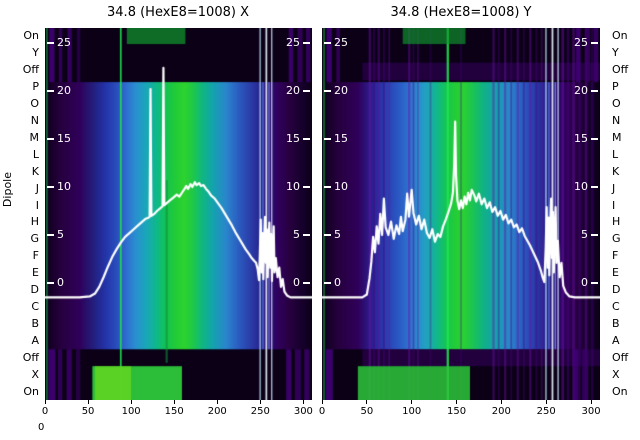 The height and width of the screenshot is (440, 640). What do you see at coordinates (615, 273) in the screenshot?
I see `row-label-right: E` at bounding box center [615, 273].